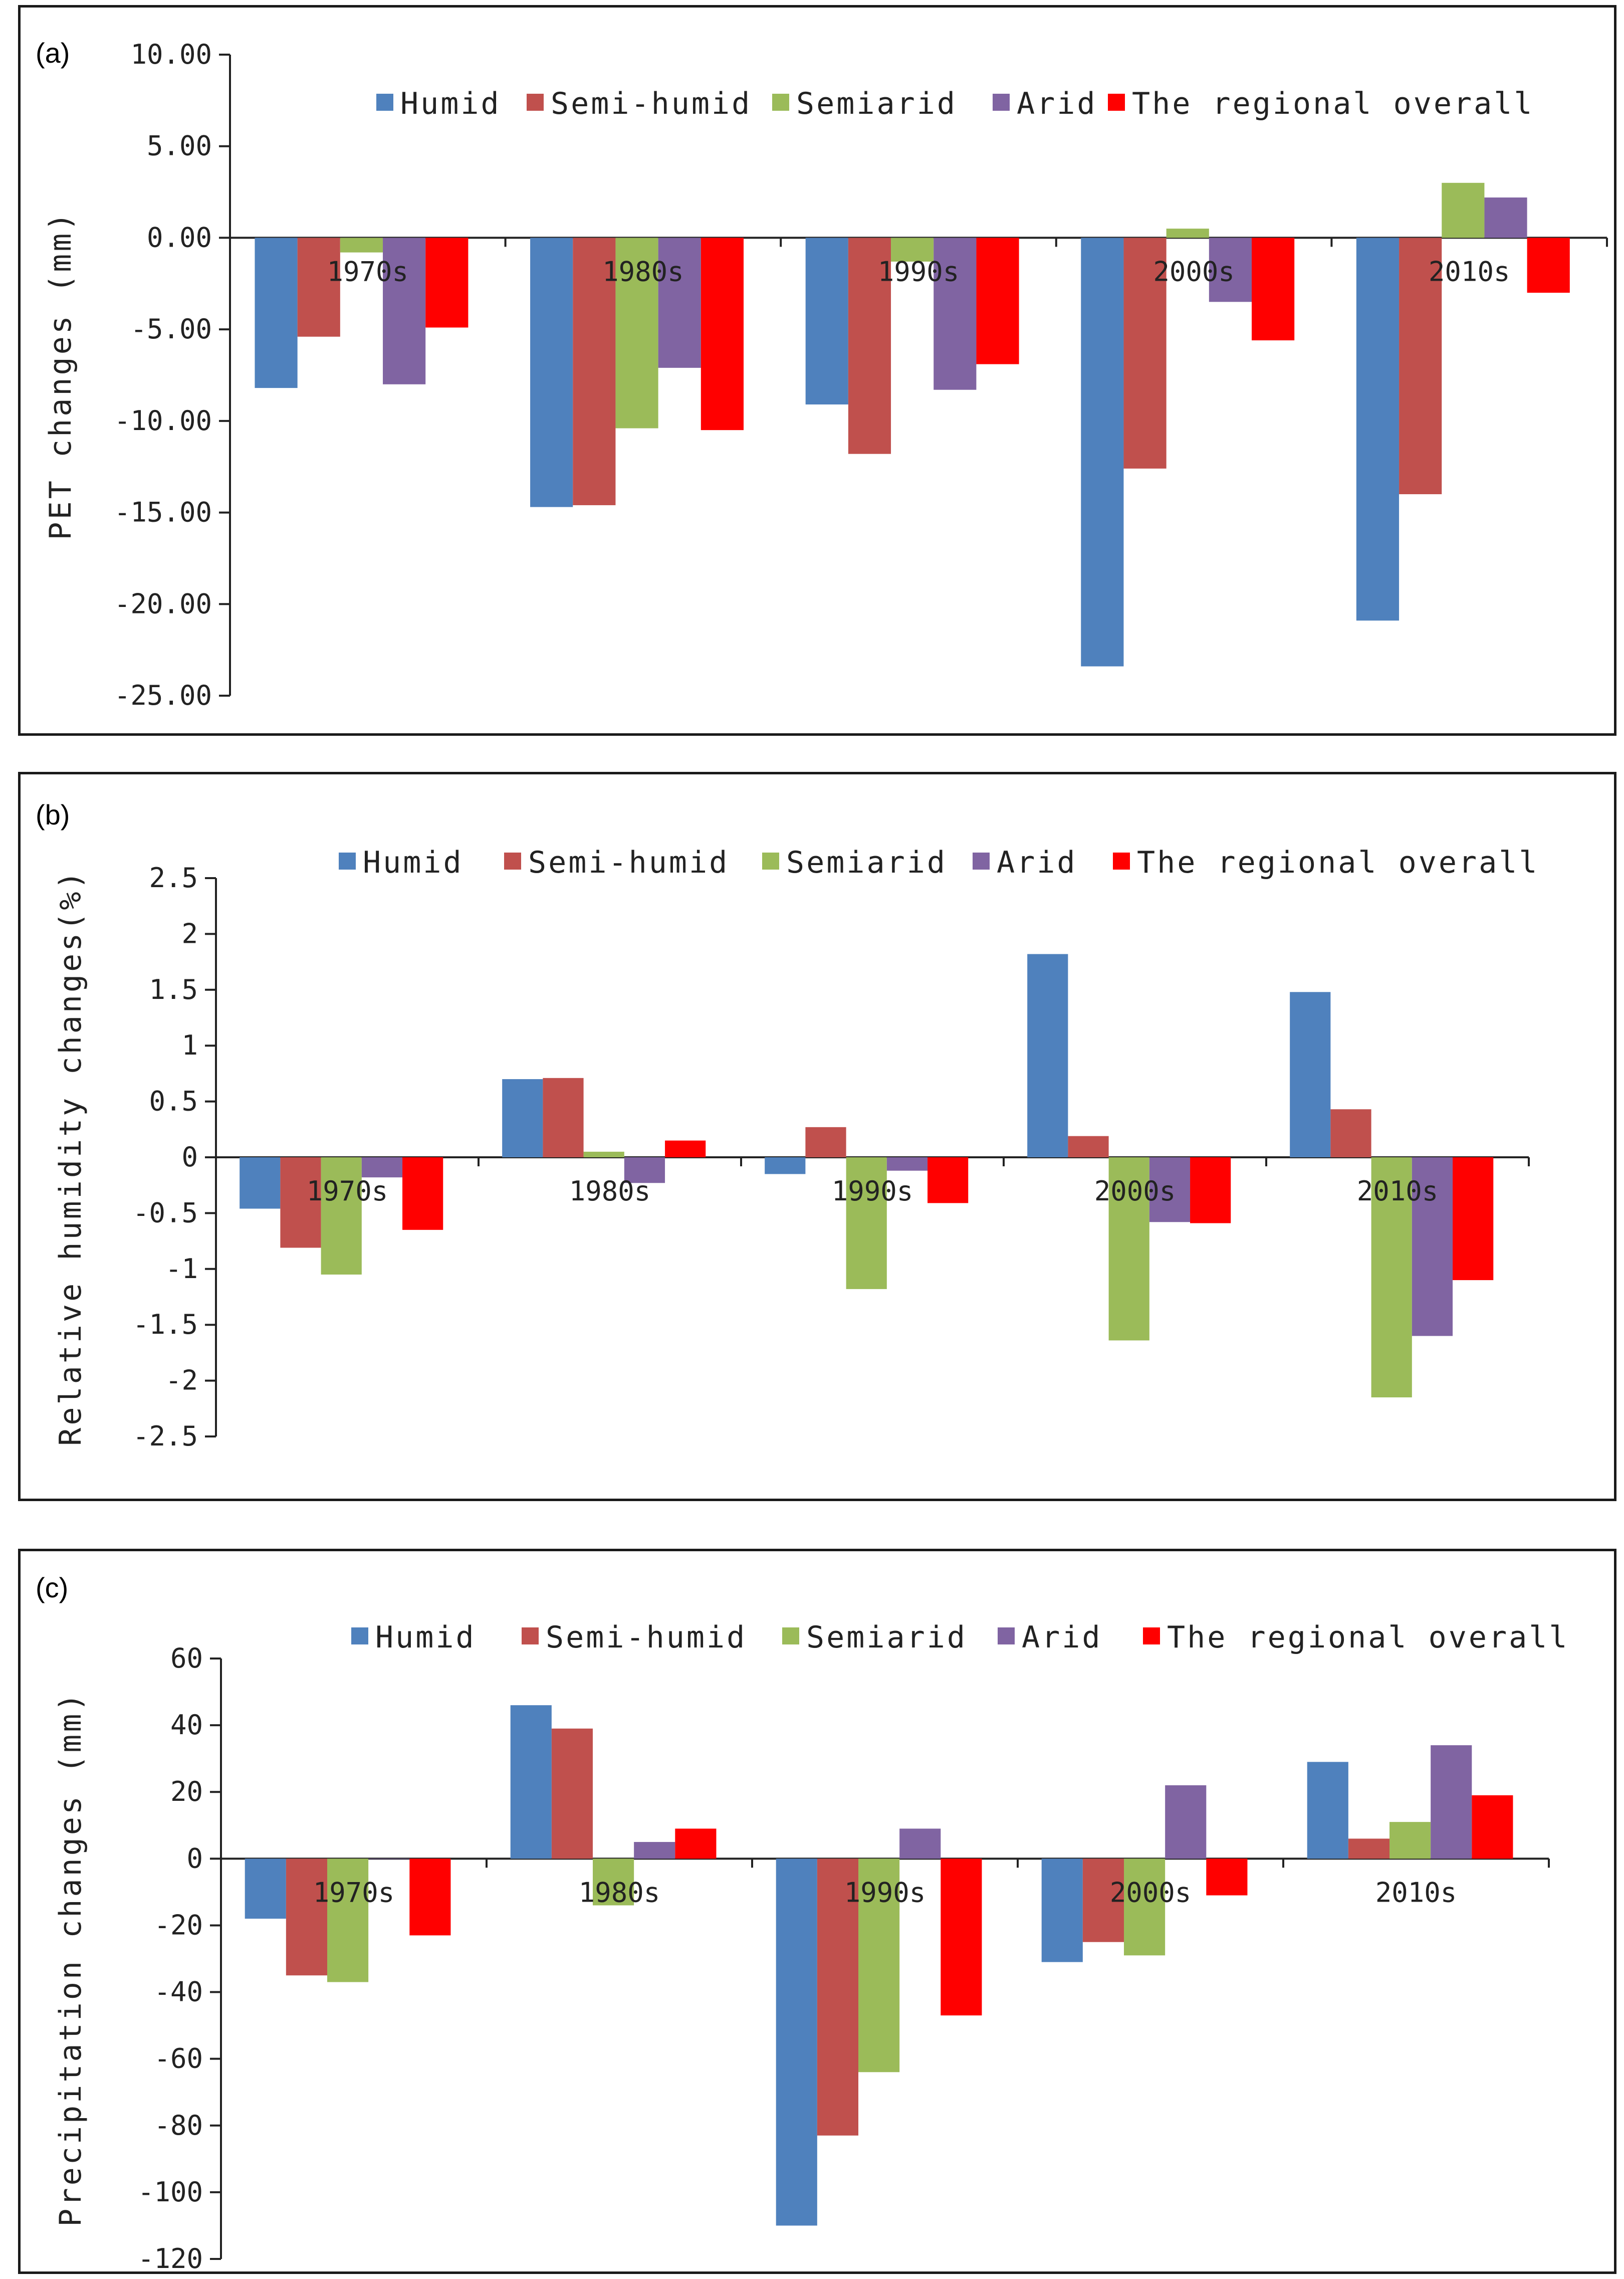 This screenshot has width=1624, height=2279. I want to click on y-tick-label: -20, so click(178, 1925).